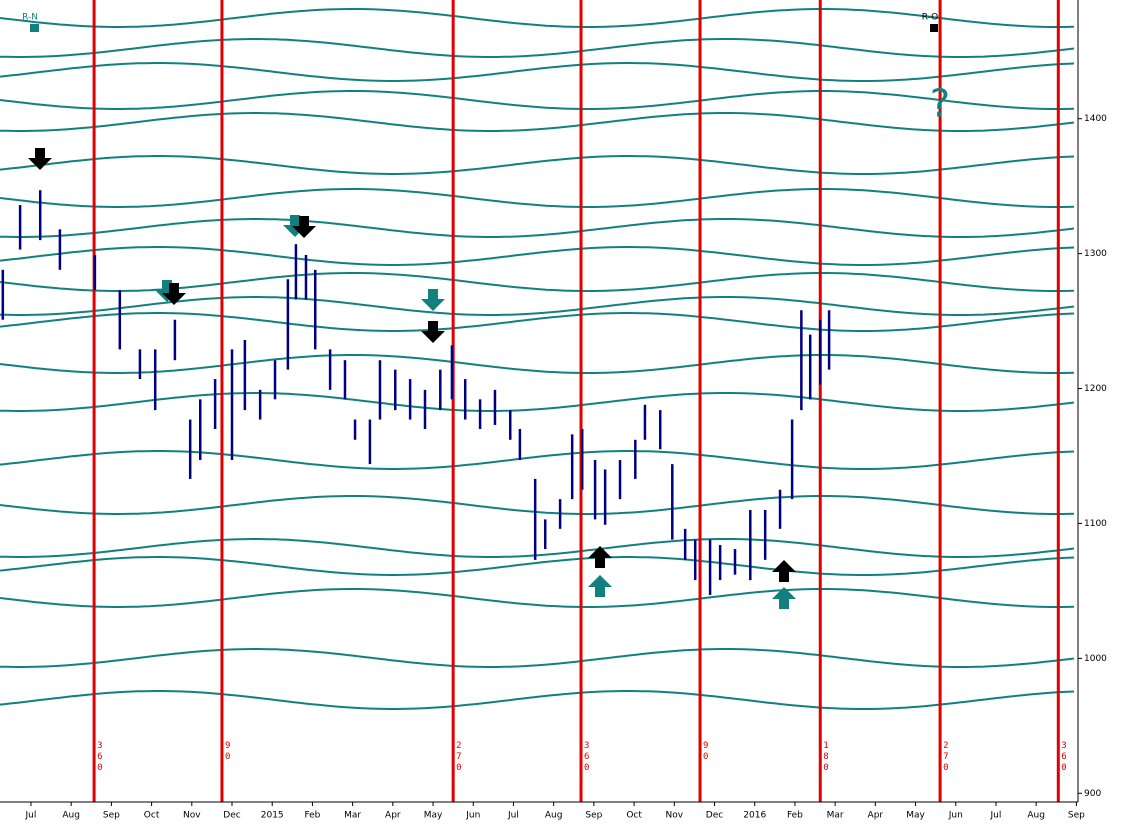 The height and width of the screenshot is (828, 1123). I want to click on marker-label: R-O, so click(930, 18).